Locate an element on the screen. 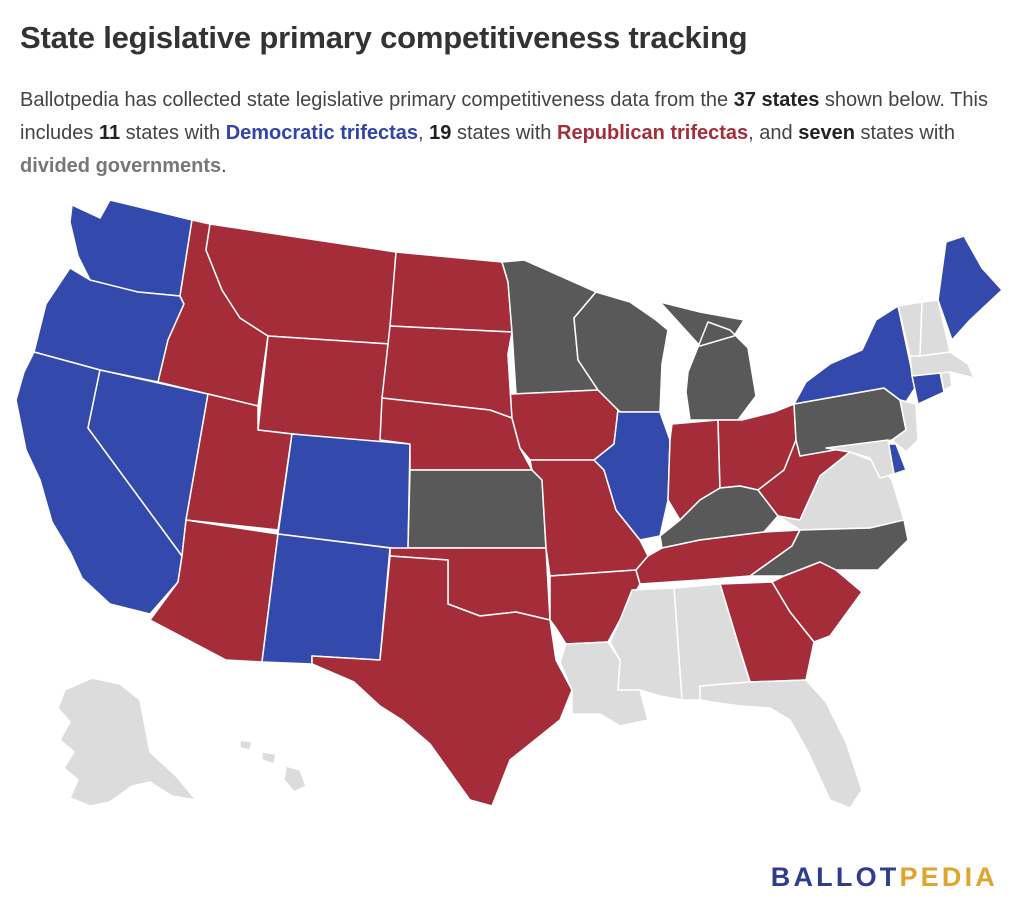 The image size is (1024, 920). description-text: , is located at coordinates (424, 133).